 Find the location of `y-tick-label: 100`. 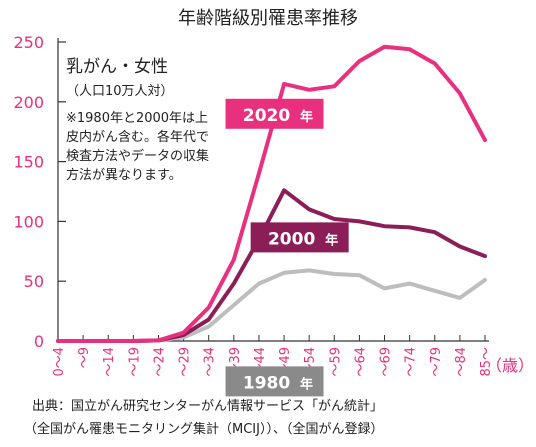

y-tick-label: 100 is located at coordinates (28, 221).